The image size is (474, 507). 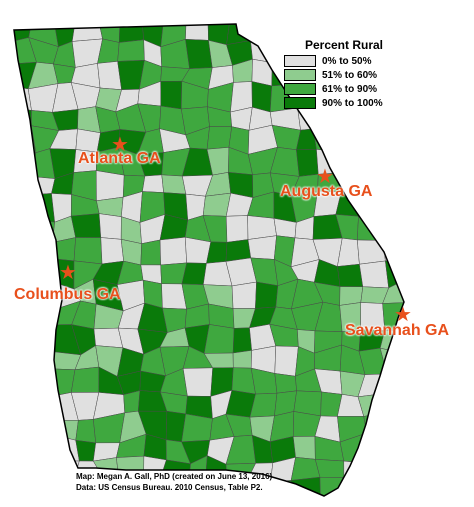 I want to click on legend-item: 0% to 50%, so click(x=344, y=61).